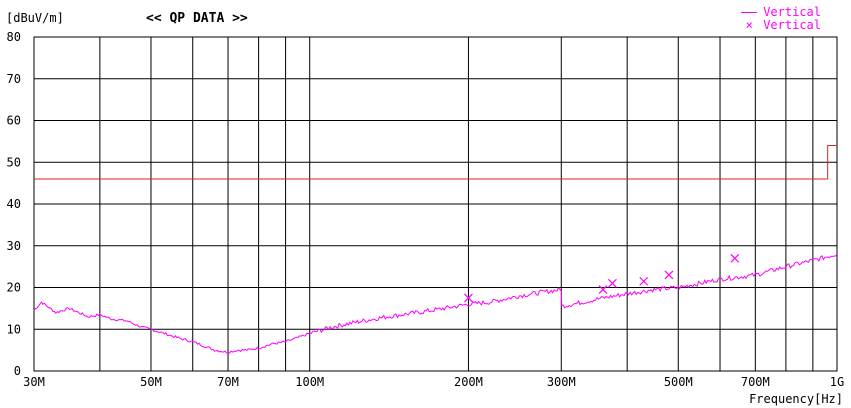  I want to click on x-tick-label: 1G, so click(837, 382).